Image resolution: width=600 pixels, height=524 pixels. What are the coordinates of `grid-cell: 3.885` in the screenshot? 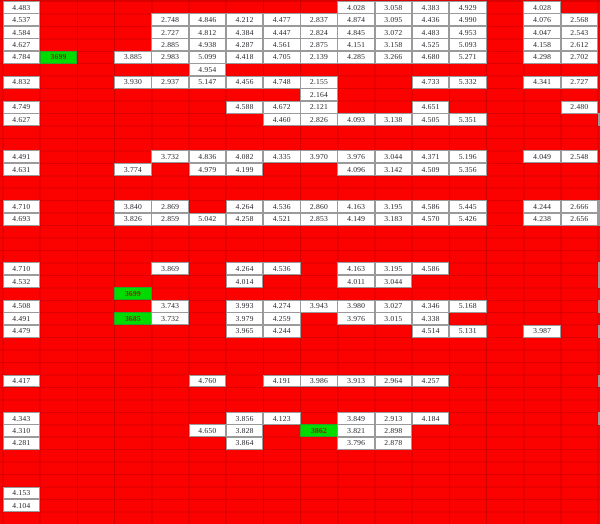 It's located at (133, 57).